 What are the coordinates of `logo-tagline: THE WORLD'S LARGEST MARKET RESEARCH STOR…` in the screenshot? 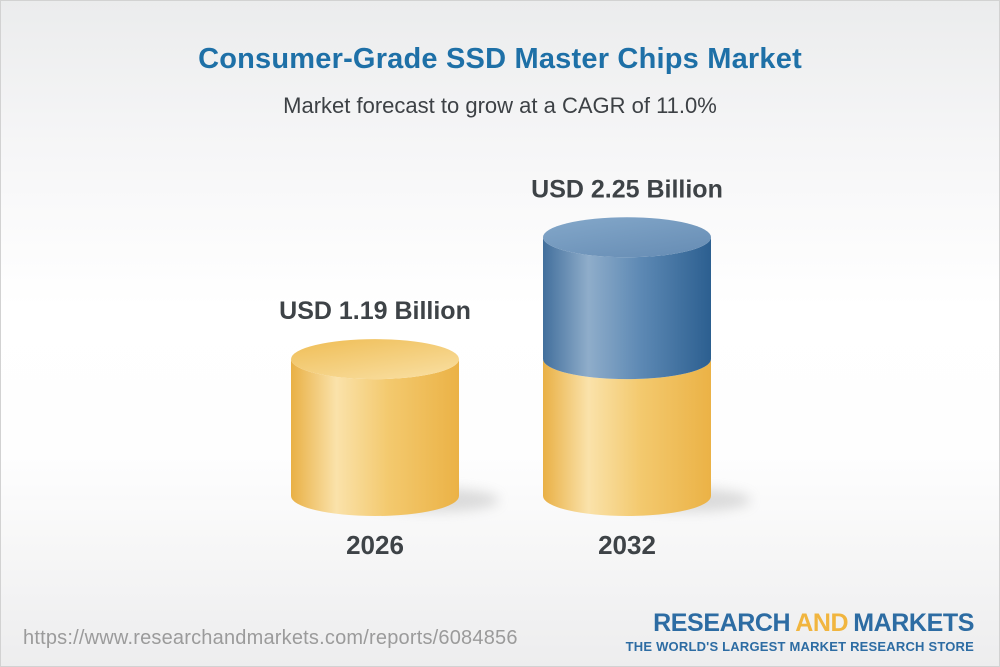 It's located at (799, 646).